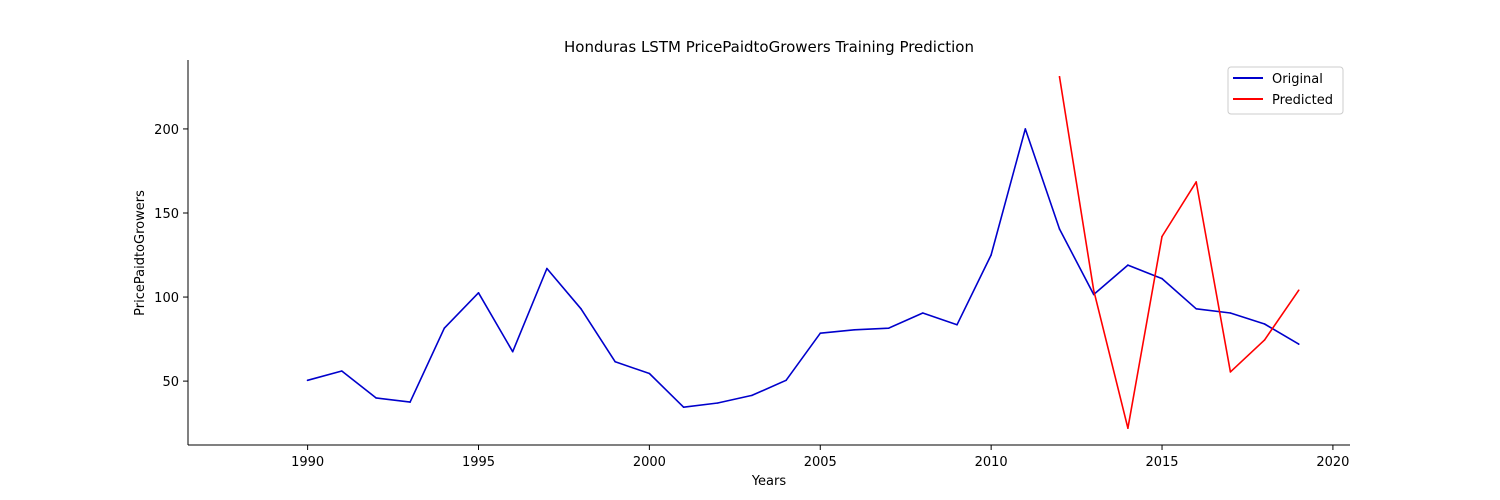 The height and width of the screenshot is (500, 1500). Describe the element at coordinates (1179, 253) in the screenshot. I see `series-line-predicted` at that location.